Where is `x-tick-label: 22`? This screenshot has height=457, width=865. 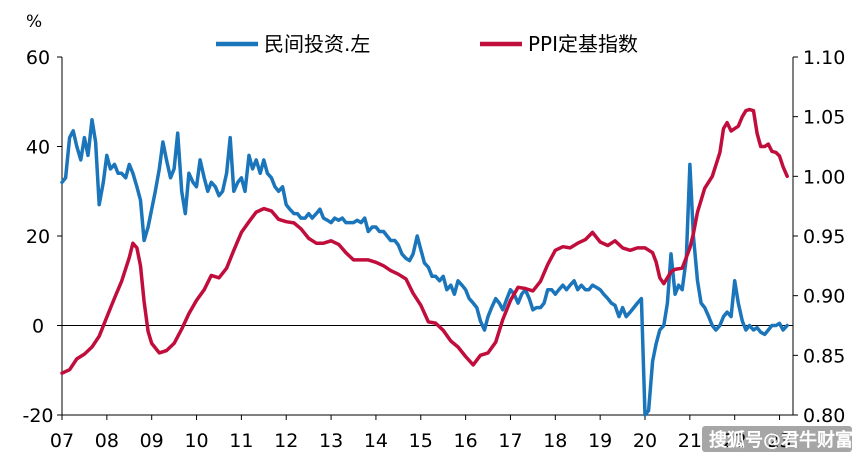 x-tick-label: 22 is located at coordinates (735, 441).